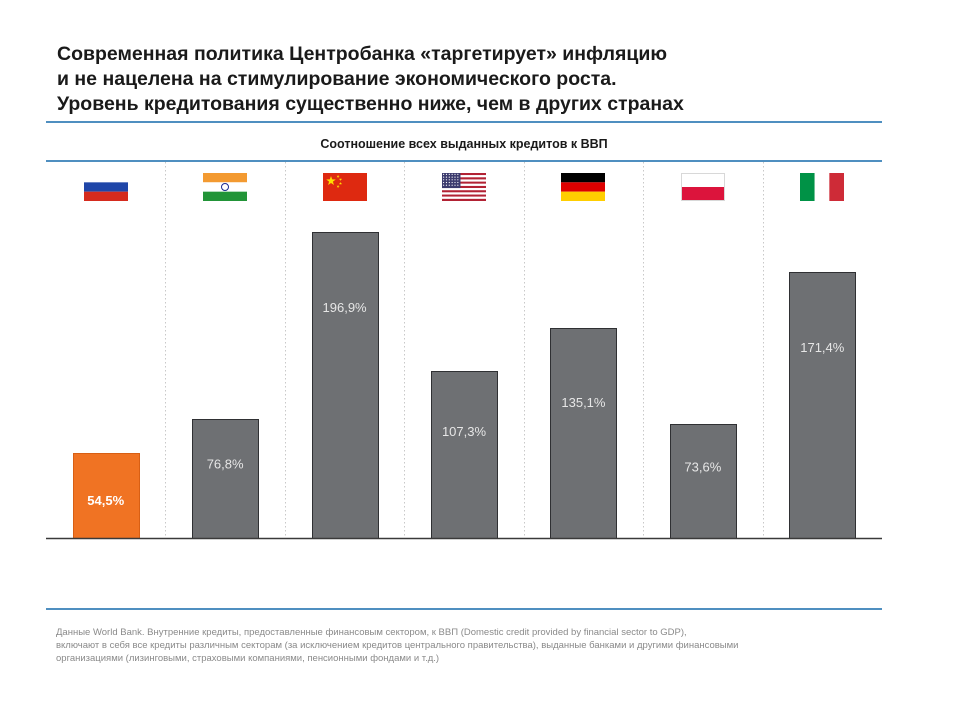 The height and width of the screenshot is (720, 960). I want to click on bar-germany, so click(583, 433).